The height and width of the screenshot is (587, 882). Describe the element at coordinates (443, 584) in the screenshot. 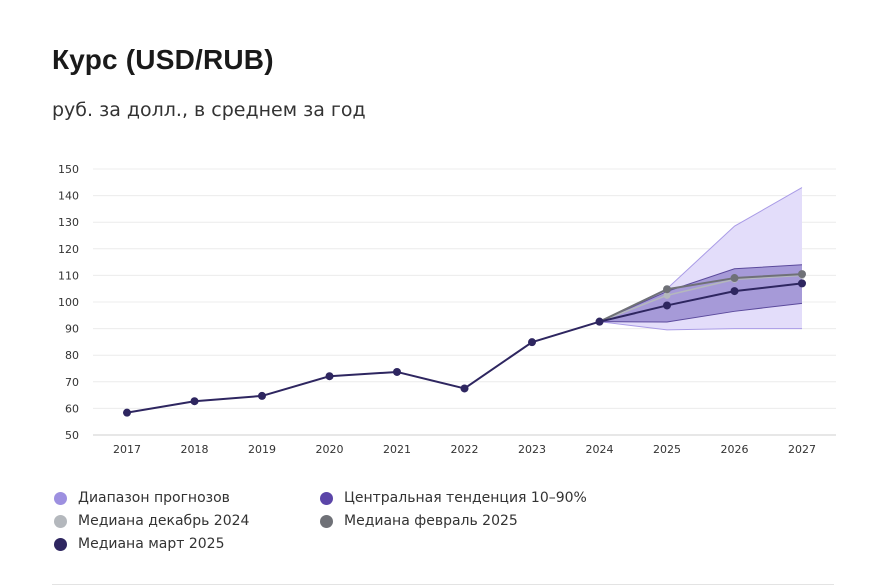

I see `bottom-divider` at that location.